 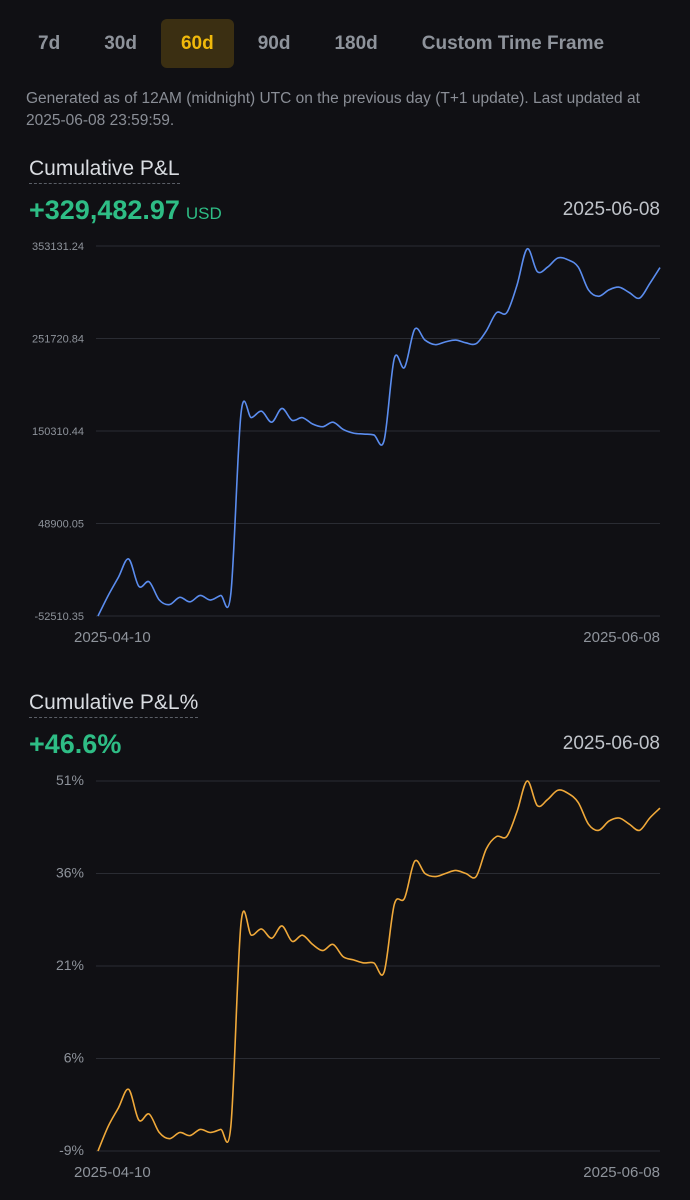 What do you see at coordinates (61, 525) in the screenshot?
I see `pnl-chart-y-tick: 48900.05` at bounding box center [61, 525].